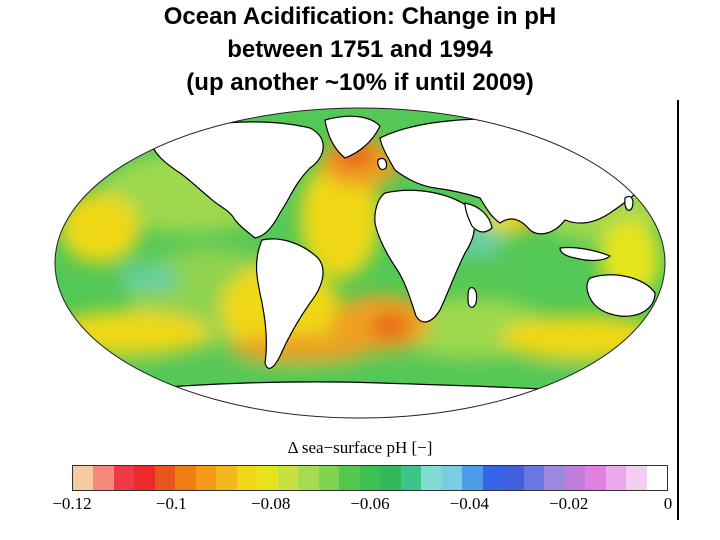  I want to click on japan, so click(629, 203).